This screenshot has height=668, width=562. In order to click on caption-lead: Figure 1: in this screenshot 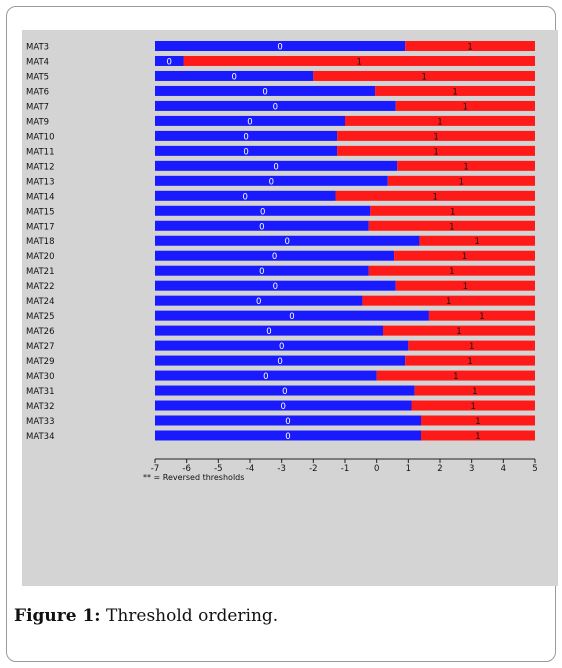, I will do `click(57, 616)`.